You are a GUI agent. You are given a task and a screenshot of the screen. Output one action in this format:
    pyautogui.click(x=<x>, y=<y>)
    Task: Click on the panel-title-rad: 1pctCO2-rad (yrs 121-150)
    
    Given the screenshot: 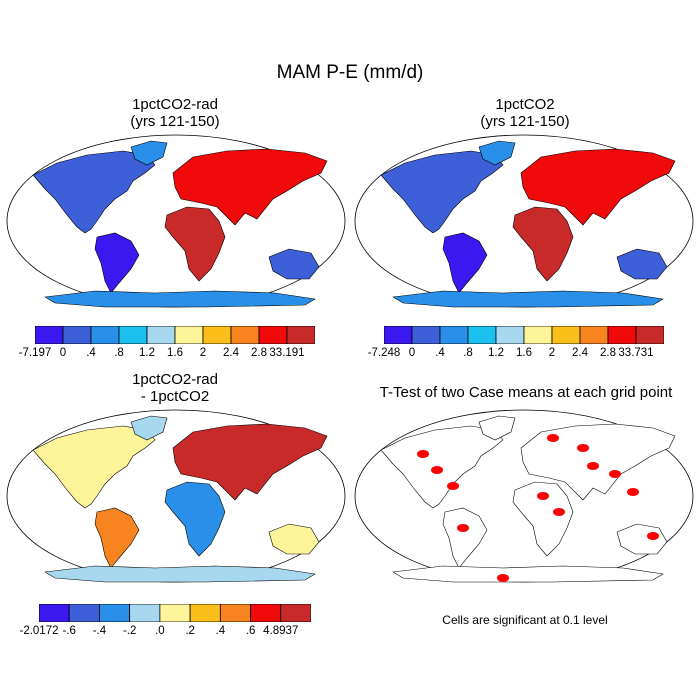 What is the action you would take?
    pyautogui.click(x=175, y=113)
    